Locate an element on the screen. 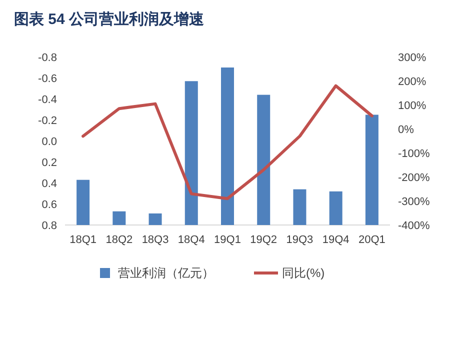  legend-label: 营业利润（亿元） is located at coordinates (166, 273).